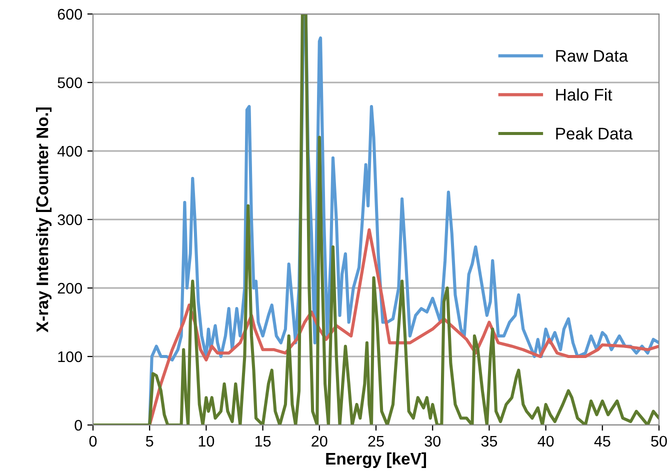 The width and height of the screenshot is (669, 472). What do you see at coordinates (584, 94) in the screenshot?
I see `legend-label: Halo Fit` at bounding box center [584, 94].